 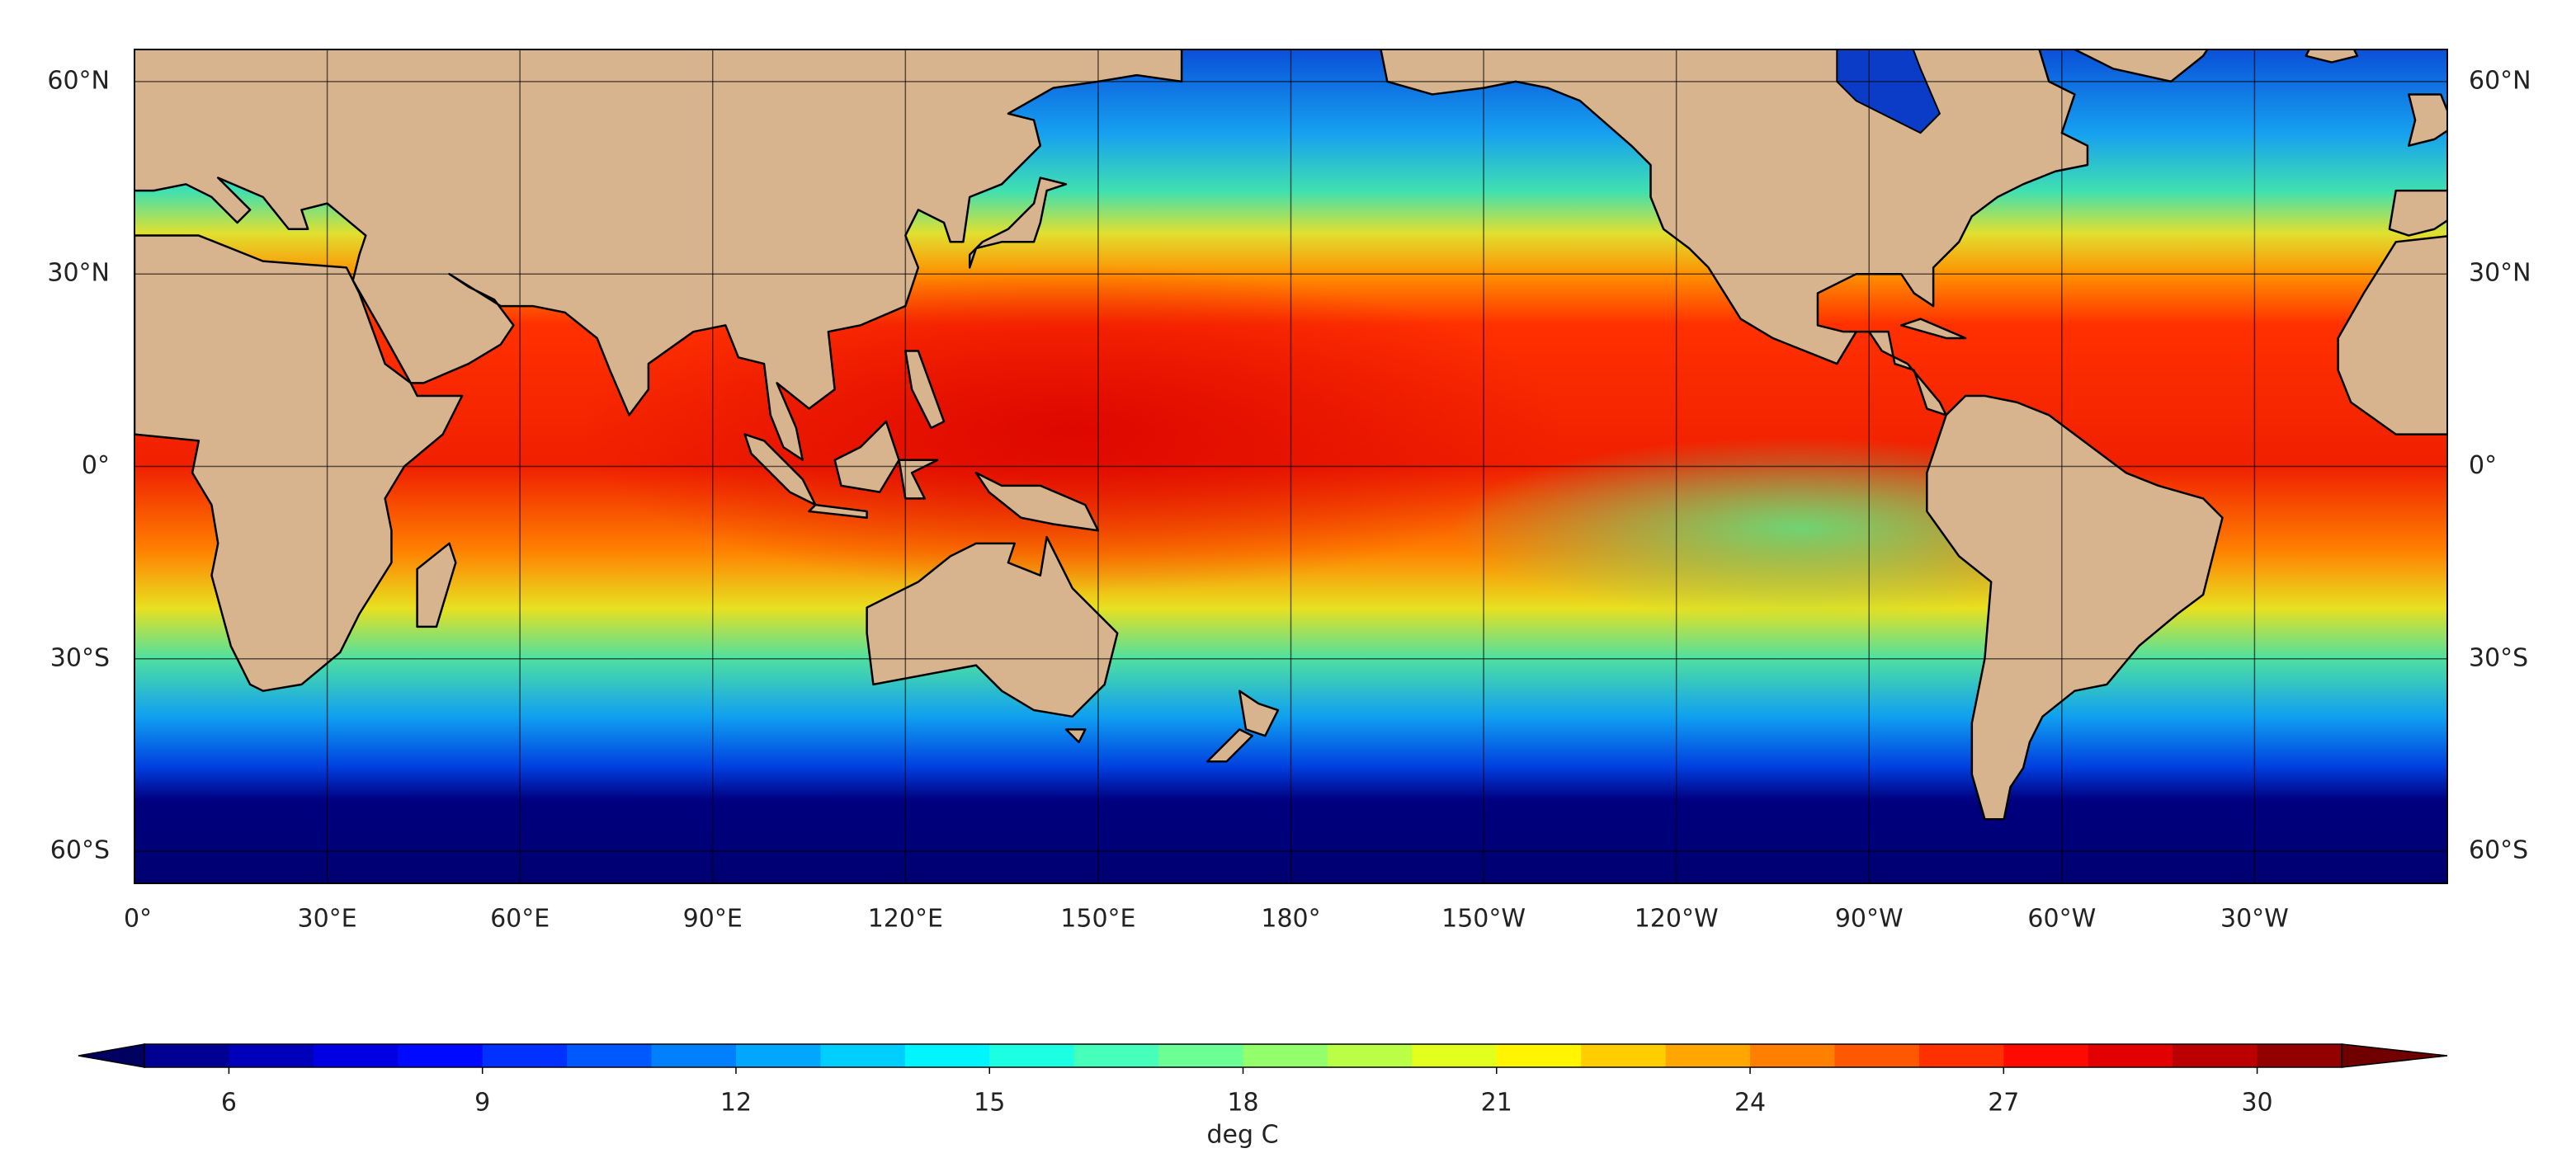 I want to click on tasmania, so click(x=1075, y=736).